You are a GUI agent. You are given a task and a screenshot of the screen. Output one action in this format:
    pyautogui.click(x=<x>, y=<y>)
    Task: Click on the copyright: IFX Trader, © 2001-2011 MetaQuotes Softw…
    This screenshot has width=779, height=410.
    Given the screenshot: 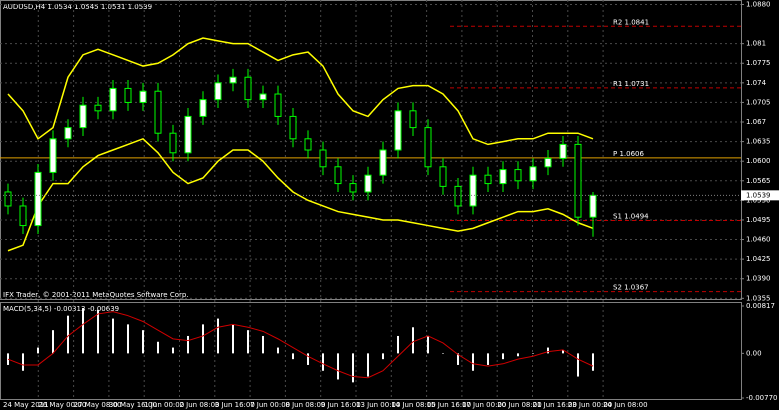 What is the action you would take?
    pyautogui.click(x=96, y=295)
    